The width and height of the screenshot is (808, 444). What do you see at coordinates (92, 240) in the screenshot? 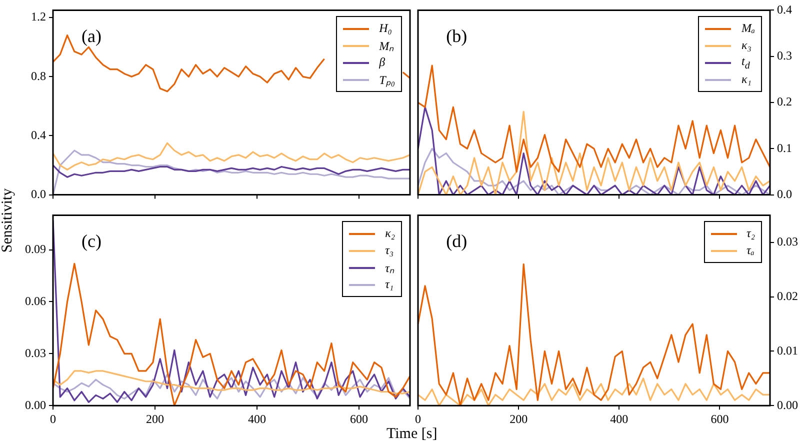
I see `annotation: (c)` at bounding box center [92, 240].